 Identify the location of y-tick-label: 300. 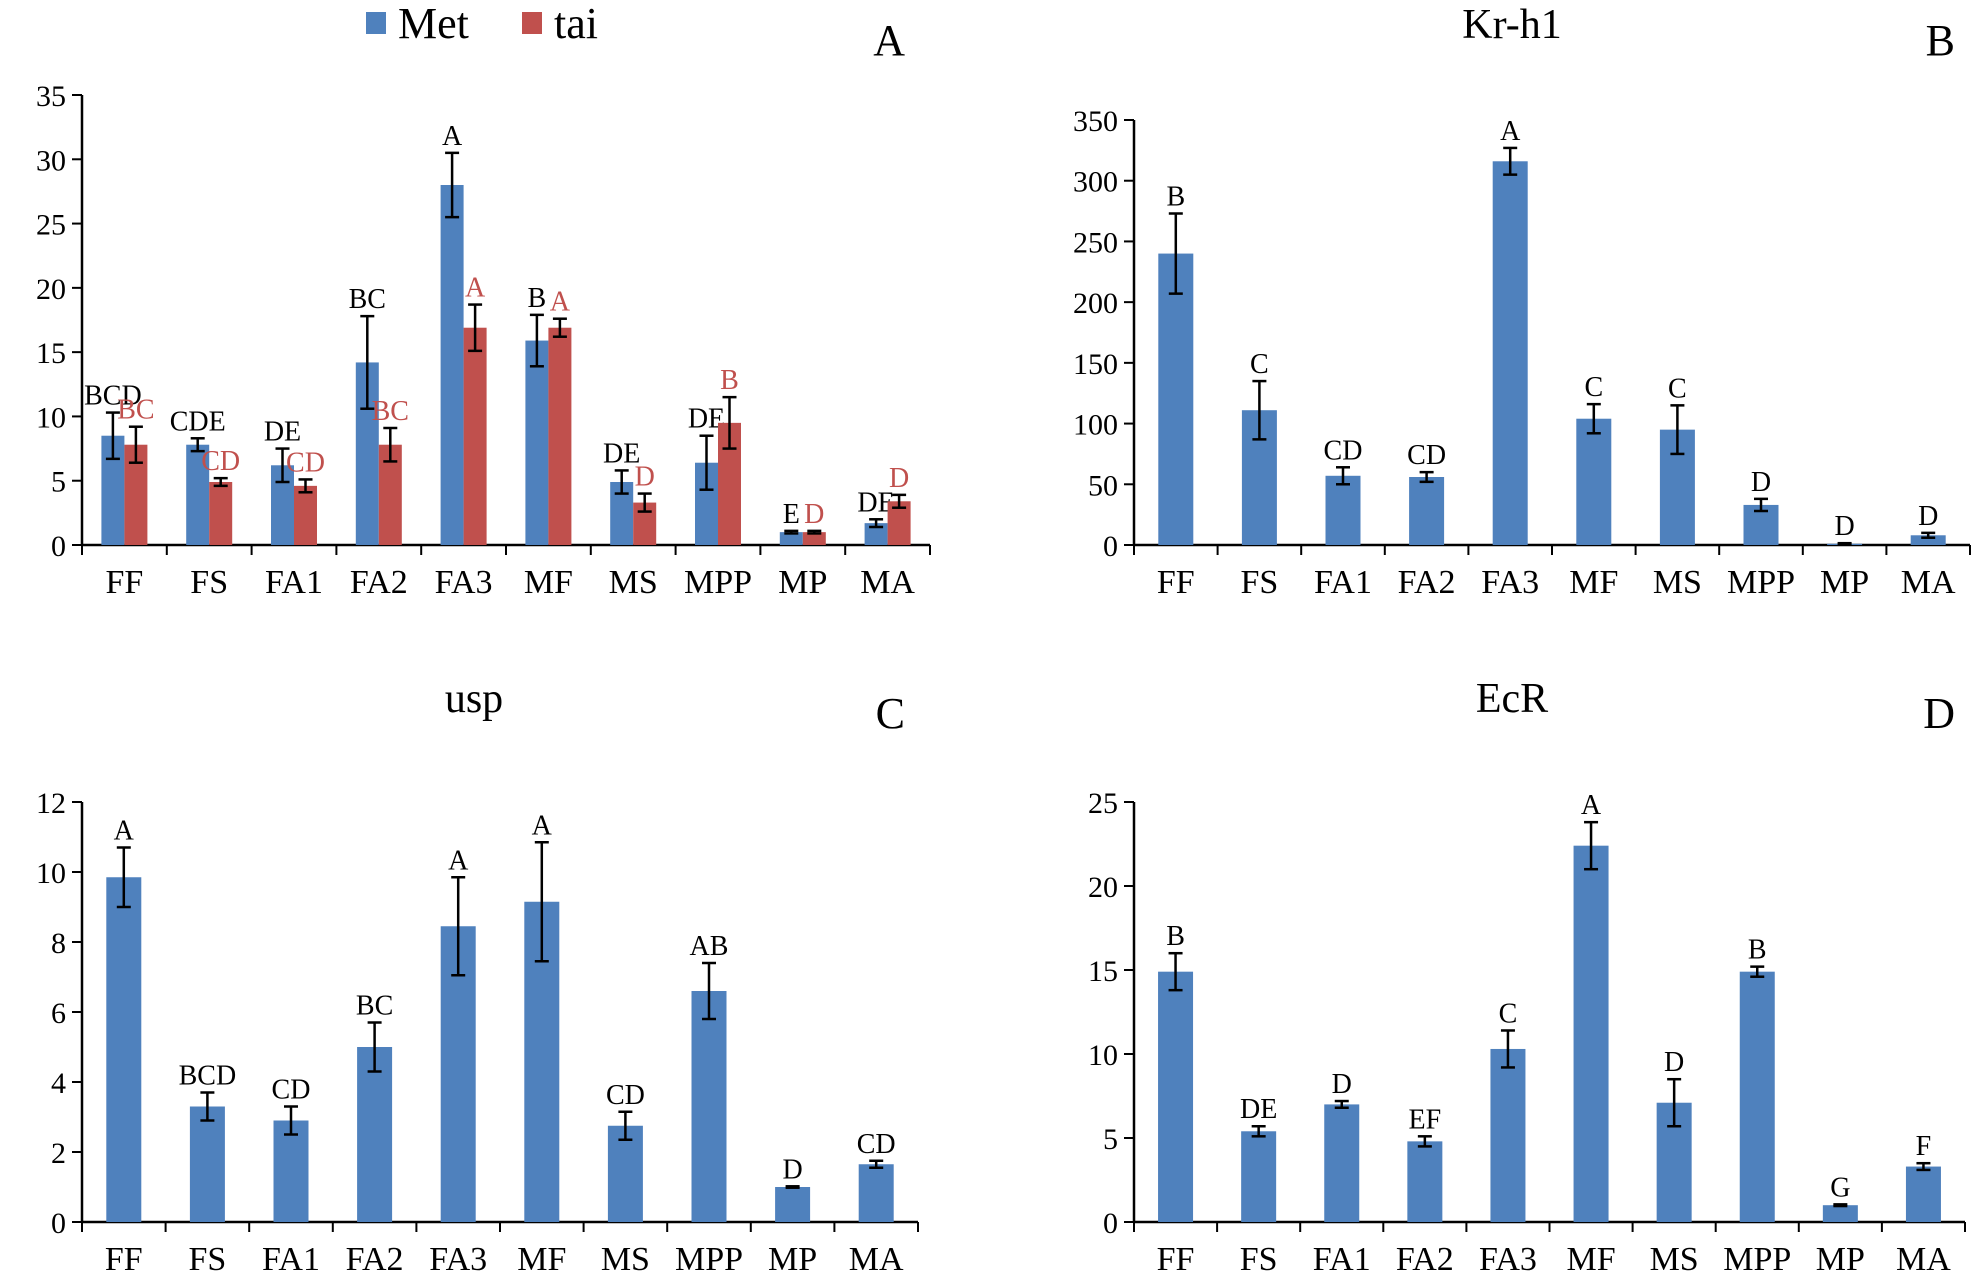
(1095, 182).